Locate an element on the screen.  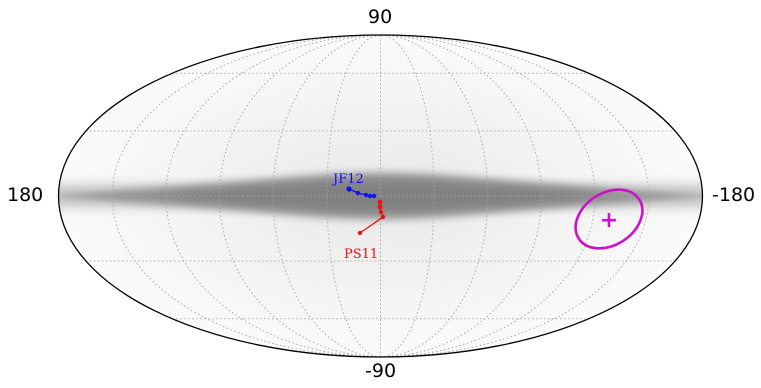
ps11-track: PS11 is located at coordinates (365, 230).